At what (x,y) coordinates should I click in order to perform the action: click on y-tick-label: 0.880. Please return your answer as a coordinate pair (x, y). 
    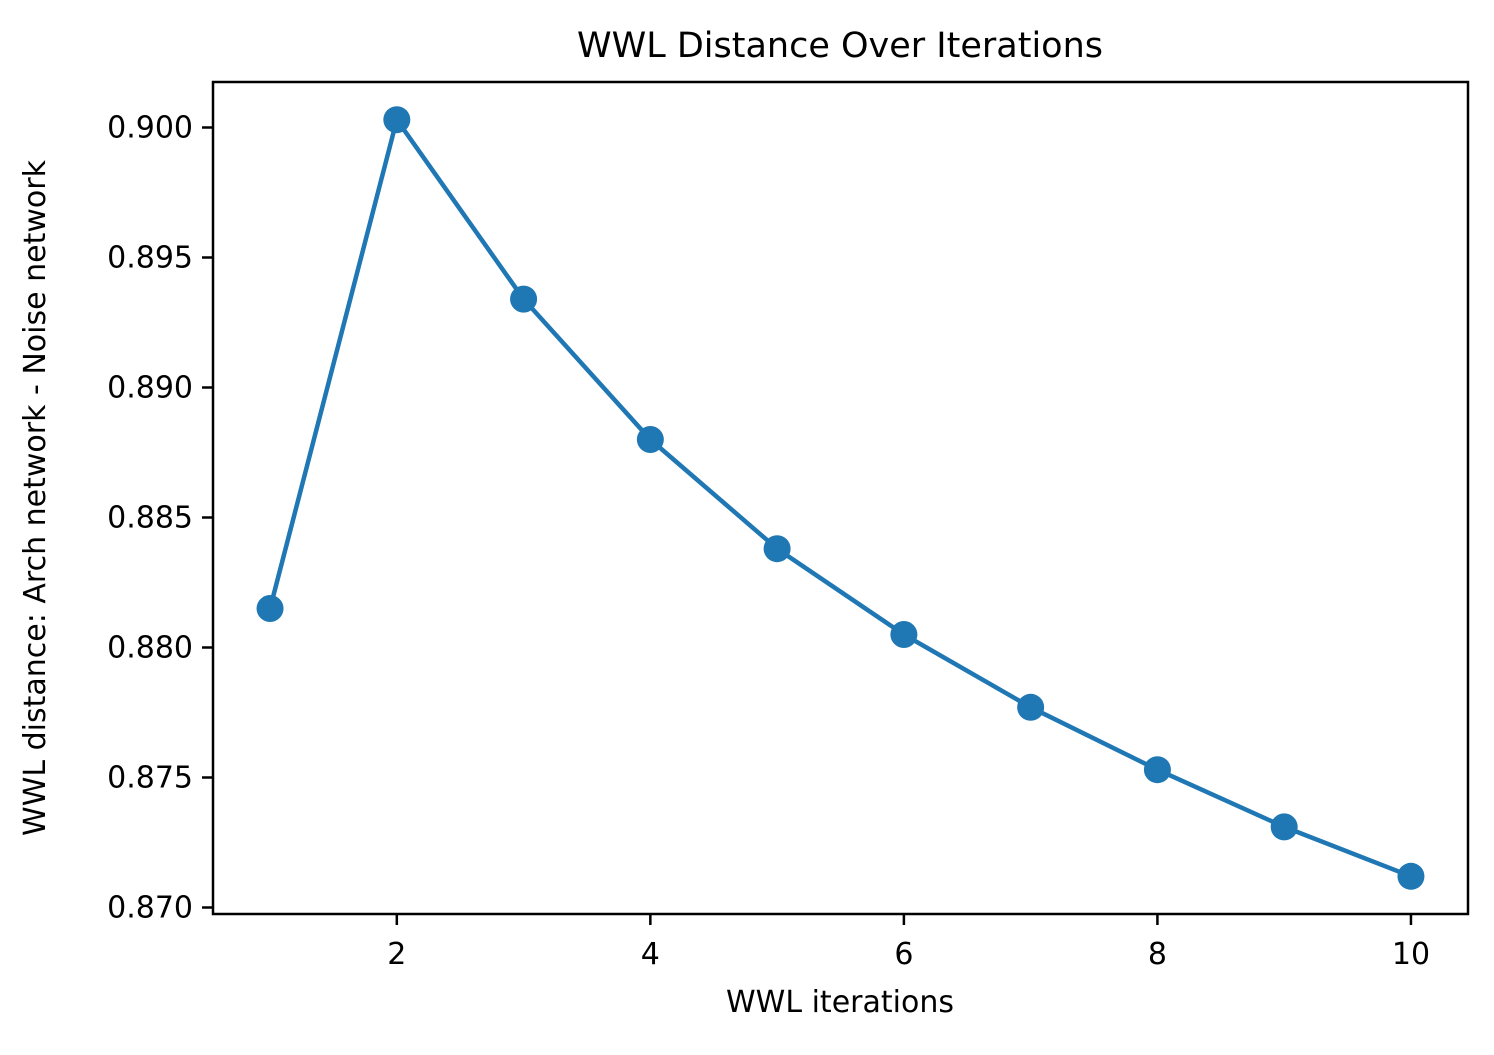
    Looking at the image, I should click on (150, 648).